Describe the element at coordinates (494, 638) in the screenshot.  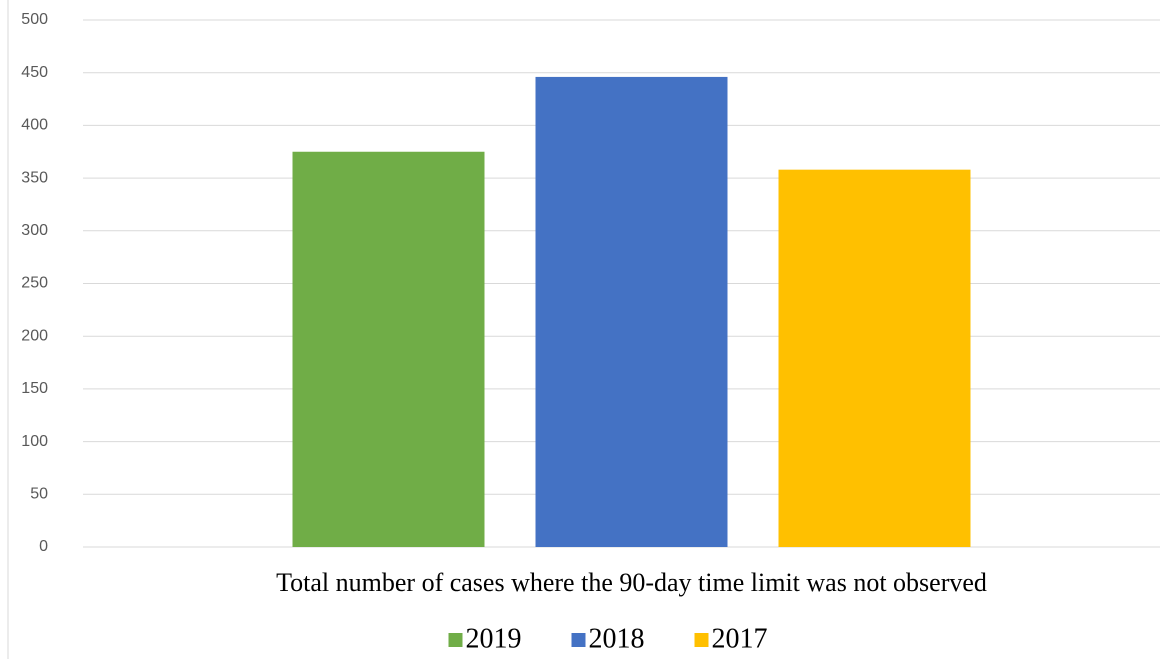
I see `legend-label: 2019` at that location.